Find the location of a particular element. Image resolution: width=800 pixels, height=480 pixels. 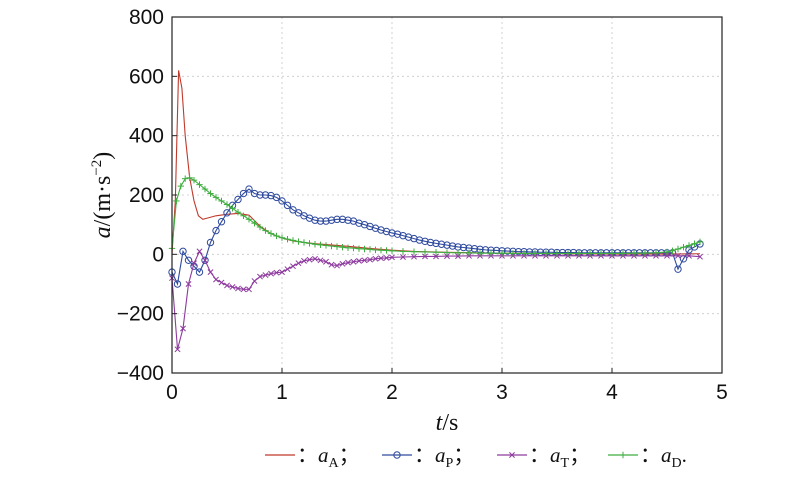

y-tick-label: 400 is located at coordinates (146, 136).